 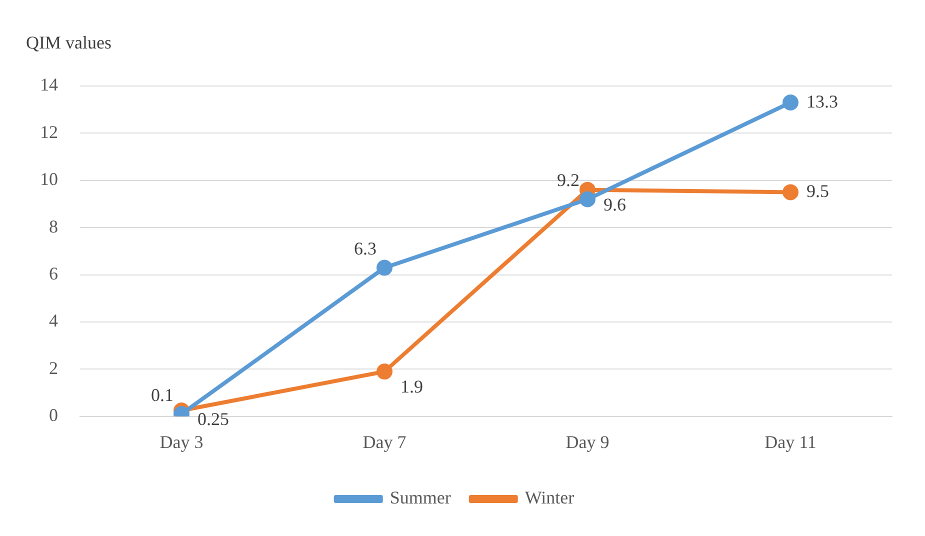 I want to click on y-tick-label: 4, so click(x=53, y=320).